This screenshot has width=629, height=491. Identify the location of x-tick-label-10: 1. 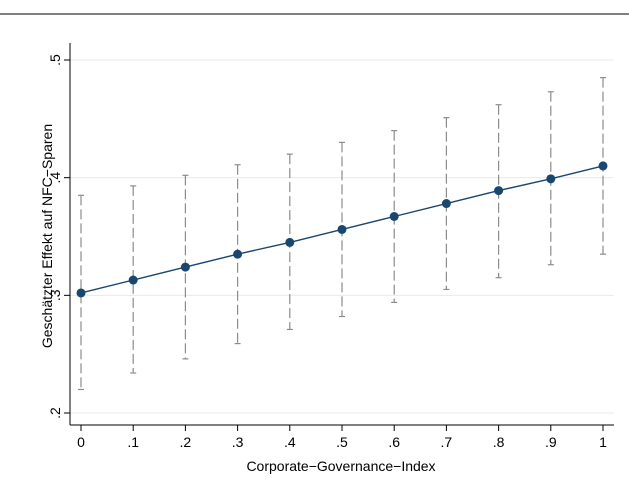
(603, 442).